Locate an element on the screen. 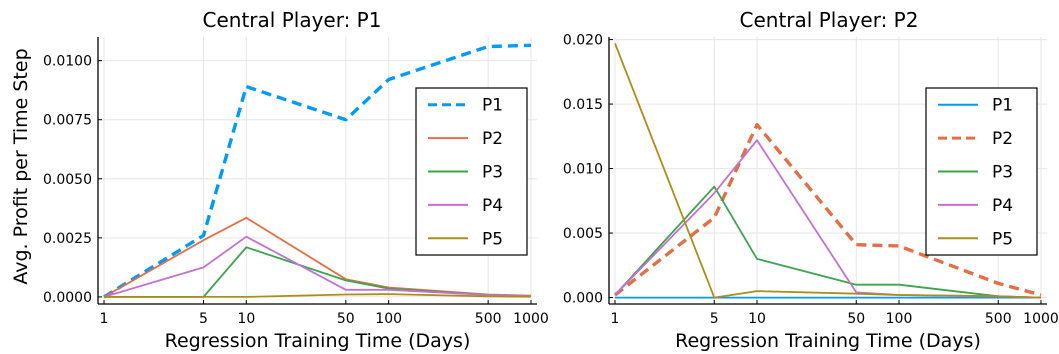  y-tick-label: 0.0075 is located at coordinates (67, 121).